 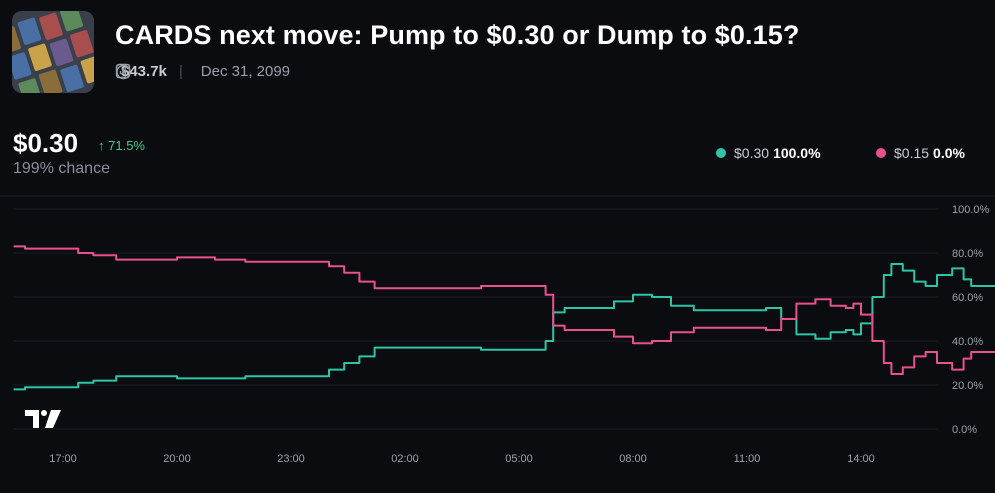 What do you see at coordinates (747, 459) in the screenshot?
I see `x-tick-label: 11:00` at bounding box center [747, 459].